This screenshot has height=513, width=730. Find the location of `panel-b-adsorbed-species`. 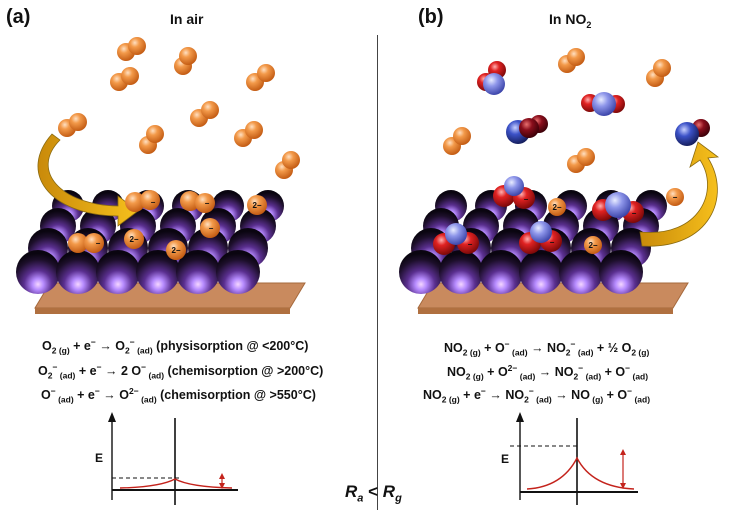

panel-b-adsorbed-species is located at coordinates (558, 215).